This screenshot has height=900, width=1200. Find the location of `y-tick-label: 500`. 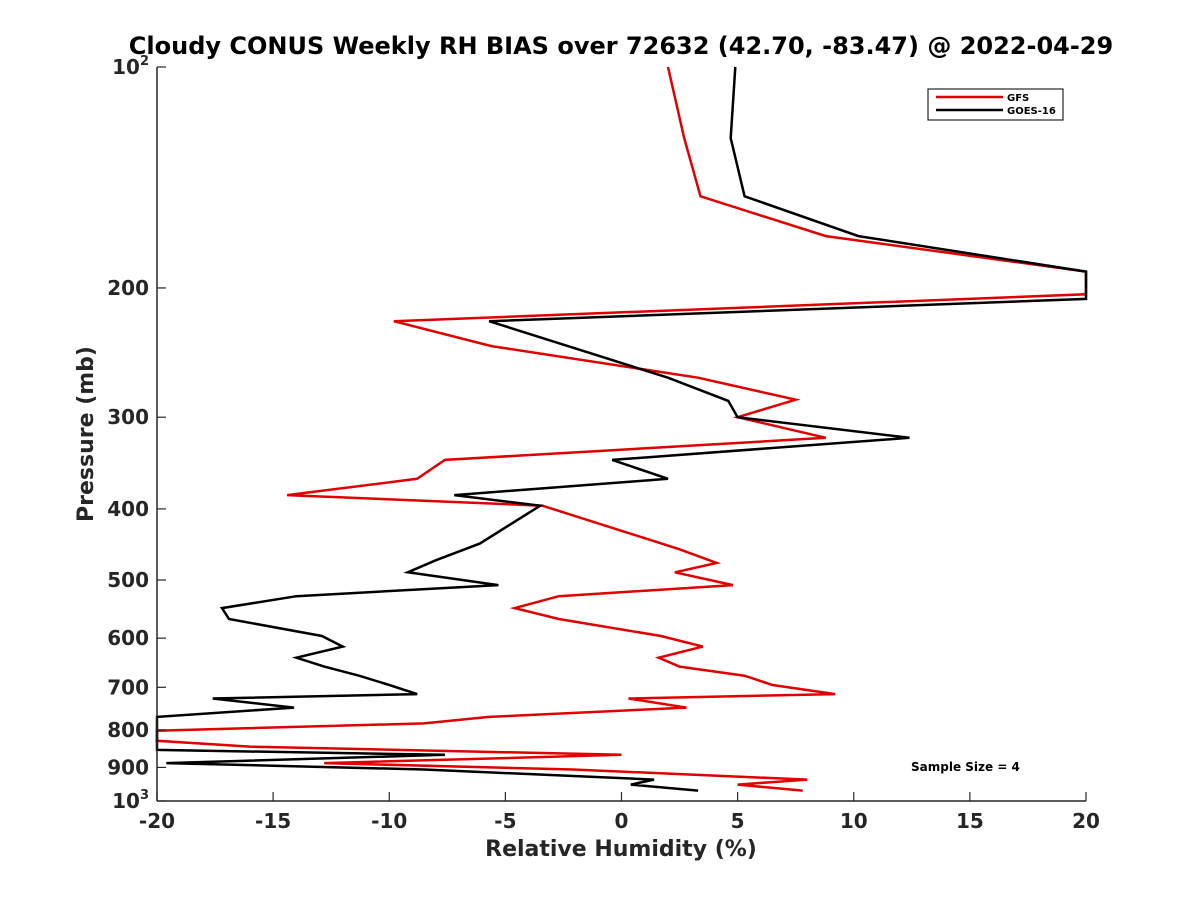

y-tick-label: 500 is located at coordinates (128, 580).